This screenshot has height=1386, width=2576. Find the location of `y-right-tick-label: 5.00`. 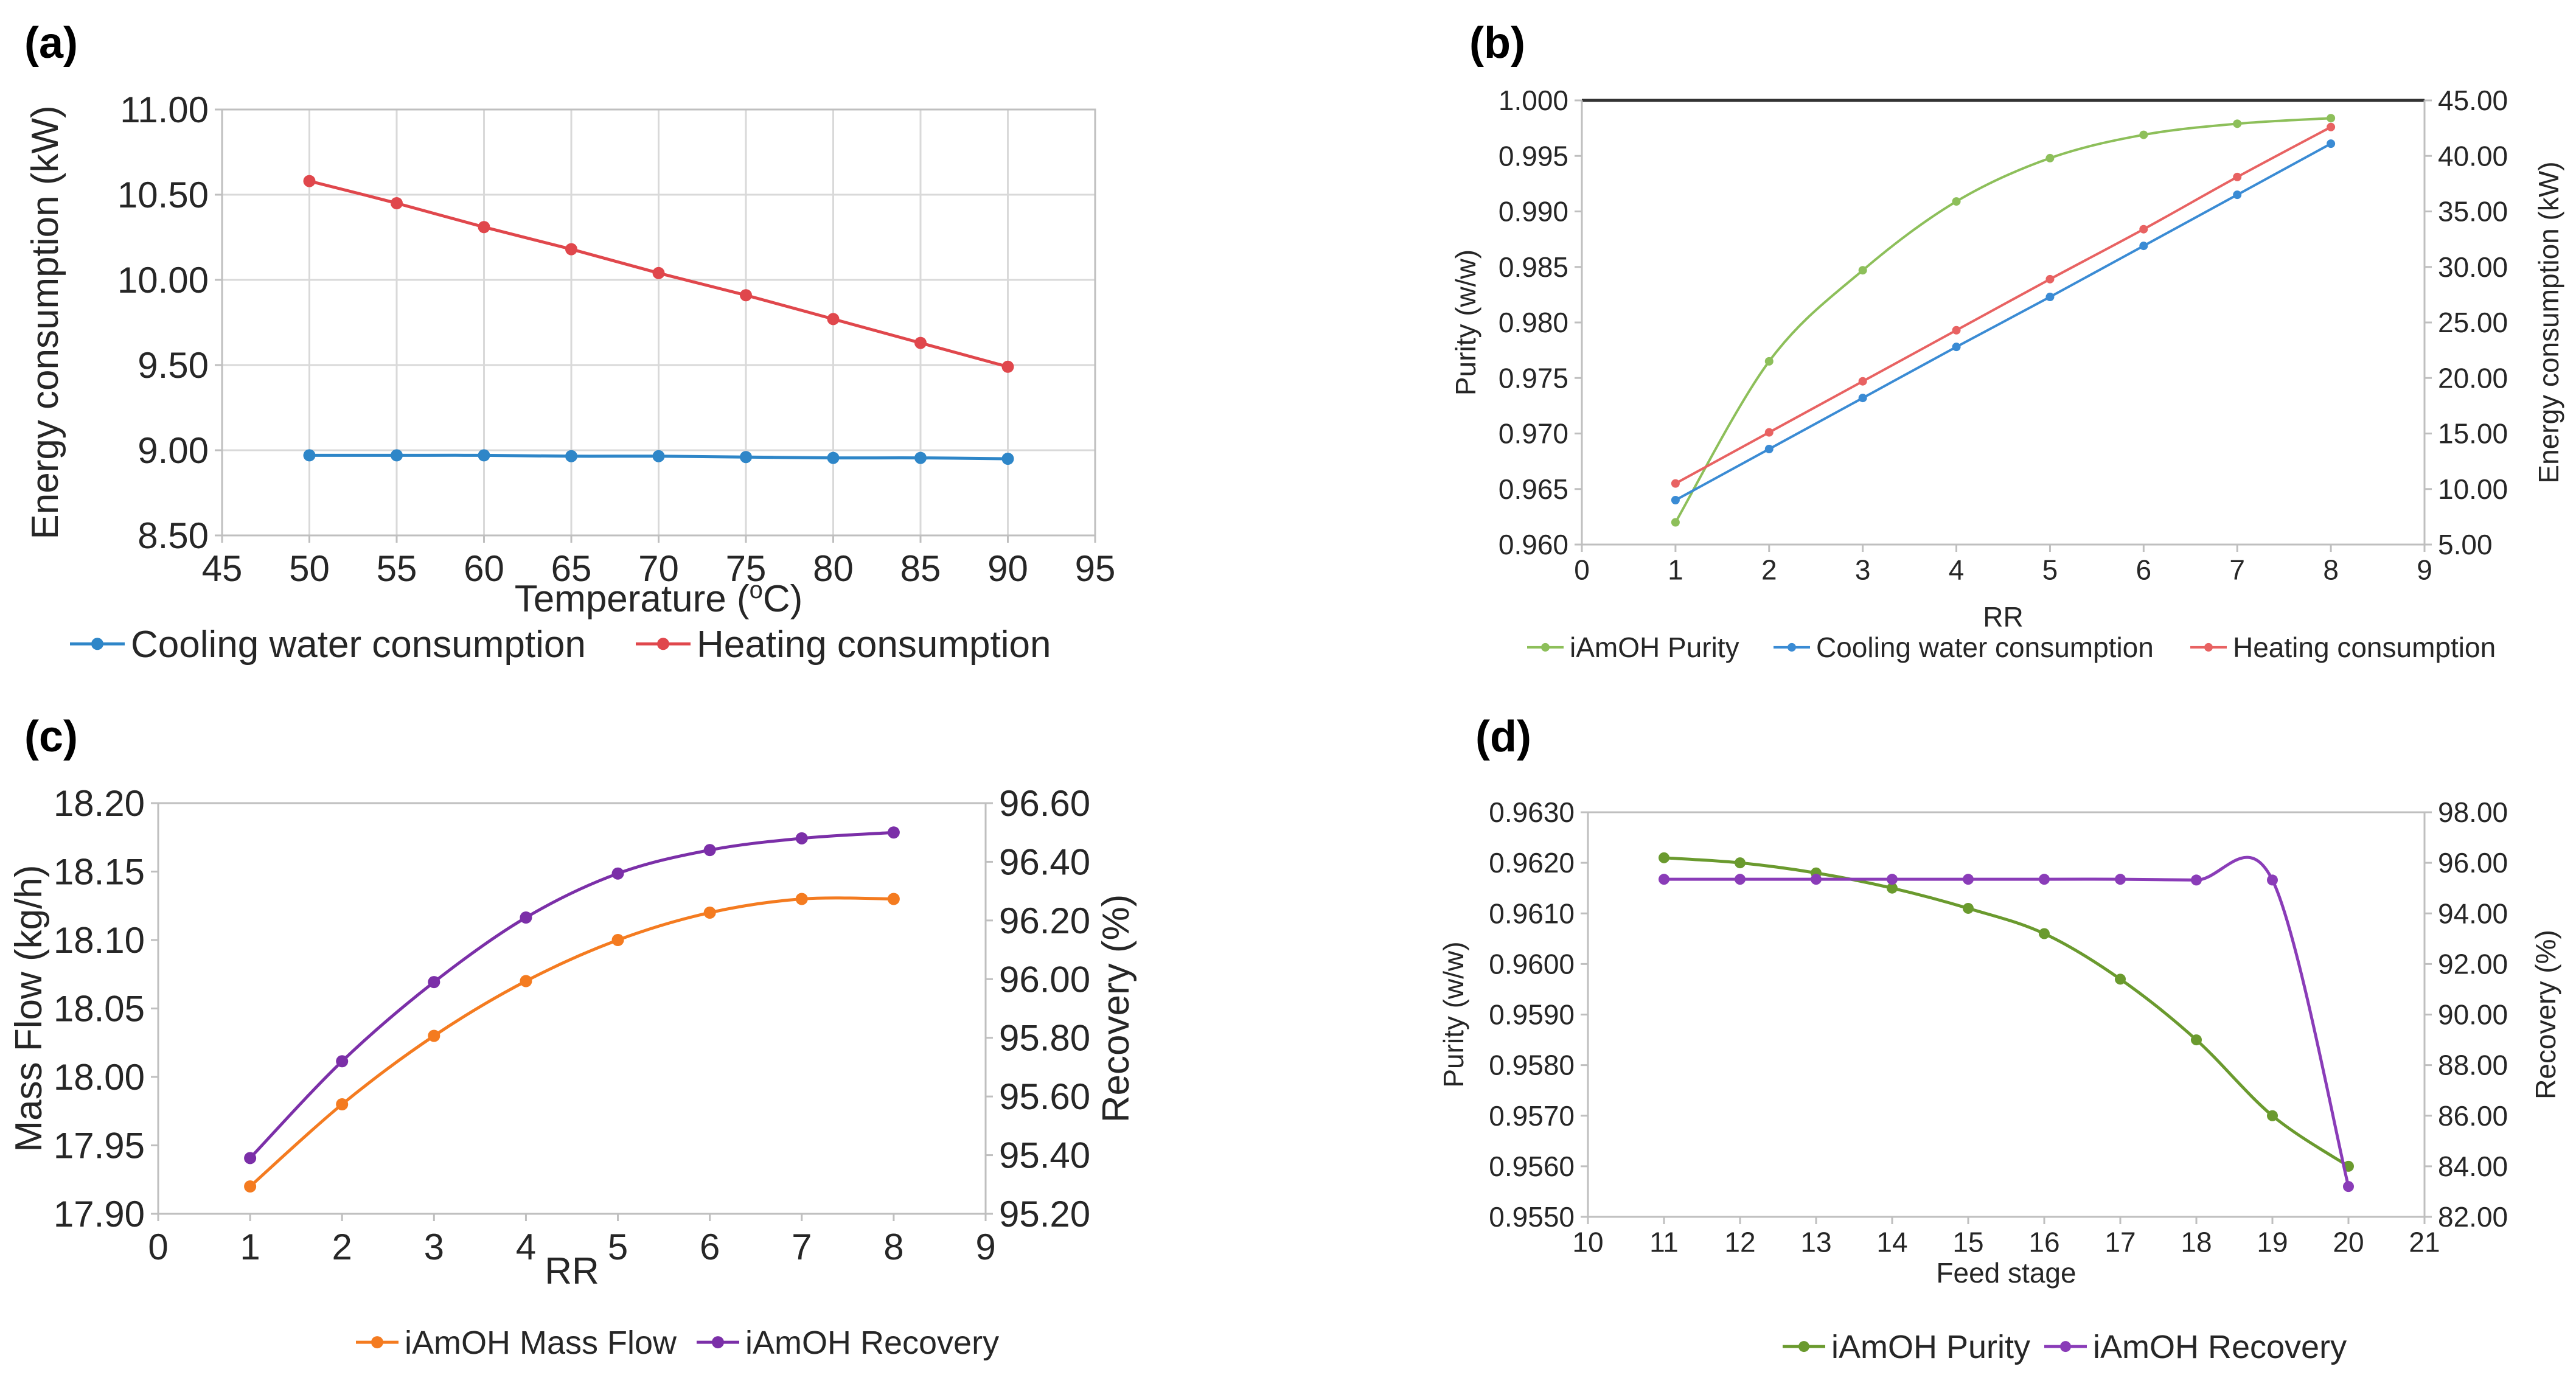

y-right-tick-label: 5.00 is located at coordinates (2465, 544).